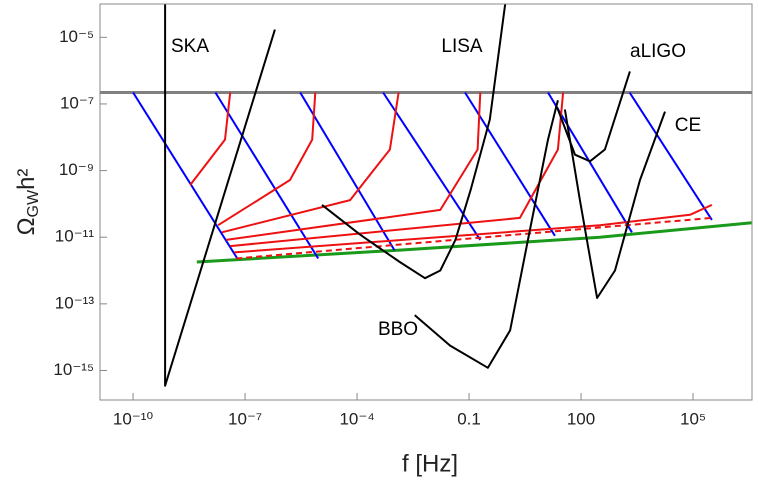 The height and width of the screenshot is (483, 758). Describe the element at coordinates (688, 125) in the screenshot. I see `curve-label: CE` at that location.